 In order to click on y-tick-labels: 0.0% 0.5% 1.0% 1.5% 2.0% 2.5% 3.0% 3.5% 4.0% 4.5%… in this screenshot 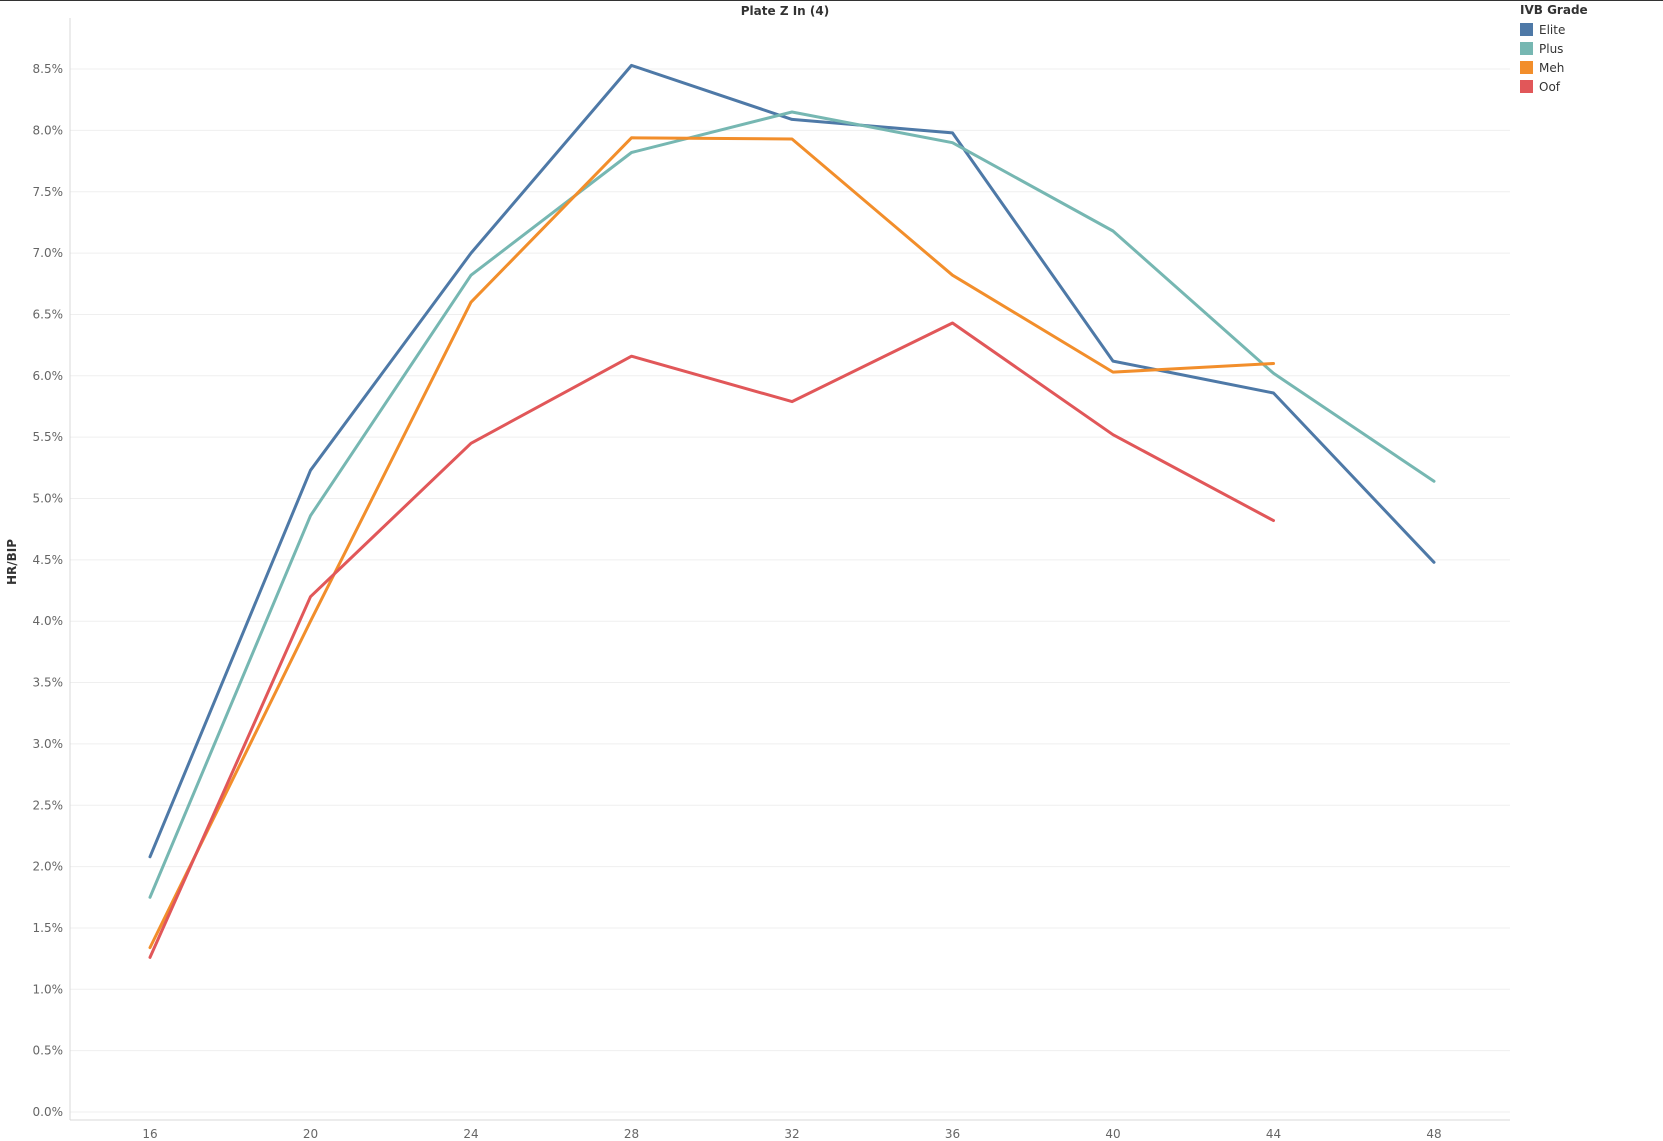, I will do `click(48, 590)`.